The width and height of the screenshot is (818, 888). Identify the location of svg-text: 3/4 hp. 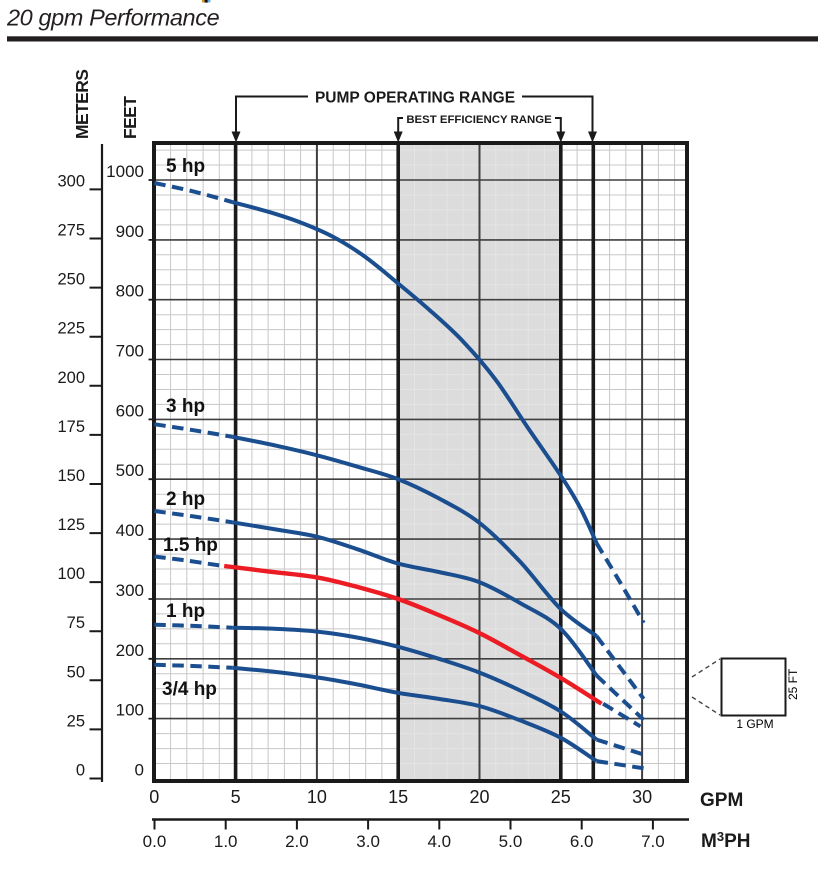
(189, 689).